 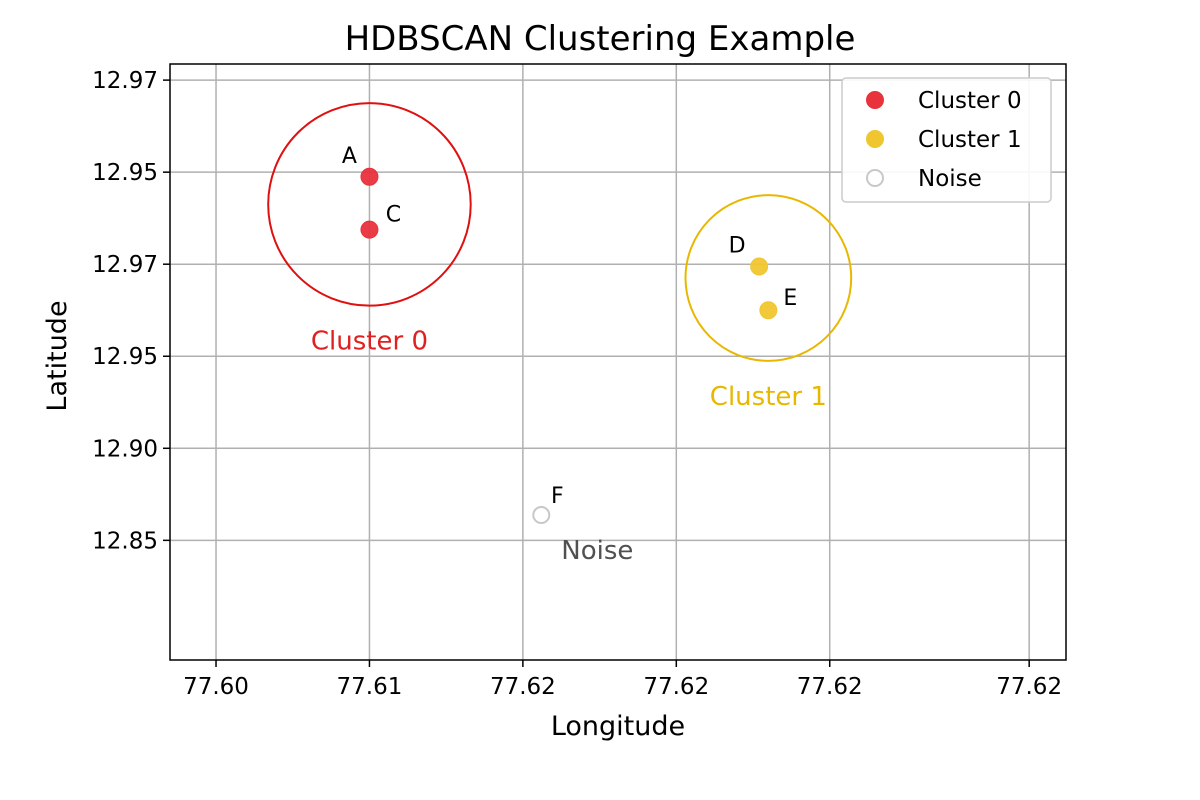 I want to click on point-label: C, so click(x=393, y=215).